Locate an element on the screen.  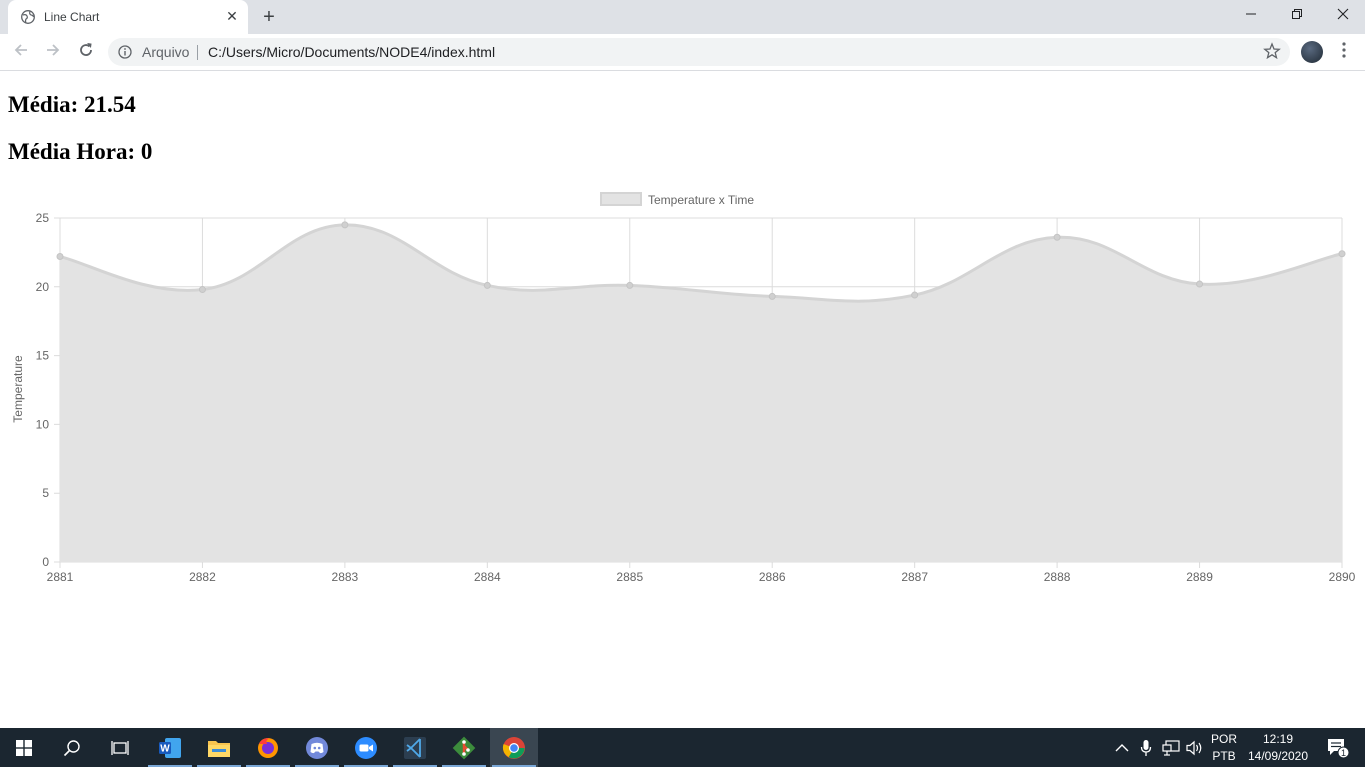
minimize-icon is located at coordinates (1251, 14).